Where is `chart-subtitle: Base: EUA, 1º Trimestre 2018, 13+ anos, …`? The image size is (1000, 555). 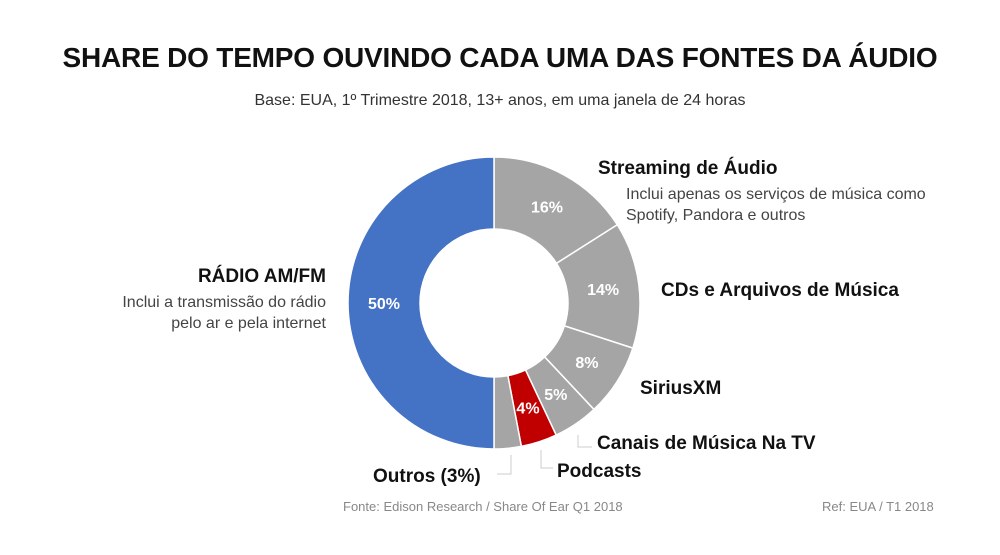
chart-subtitle: Base: EUA, 1º Trimestre 2018, 13+ anos, … is located at coordinates (500, 100).